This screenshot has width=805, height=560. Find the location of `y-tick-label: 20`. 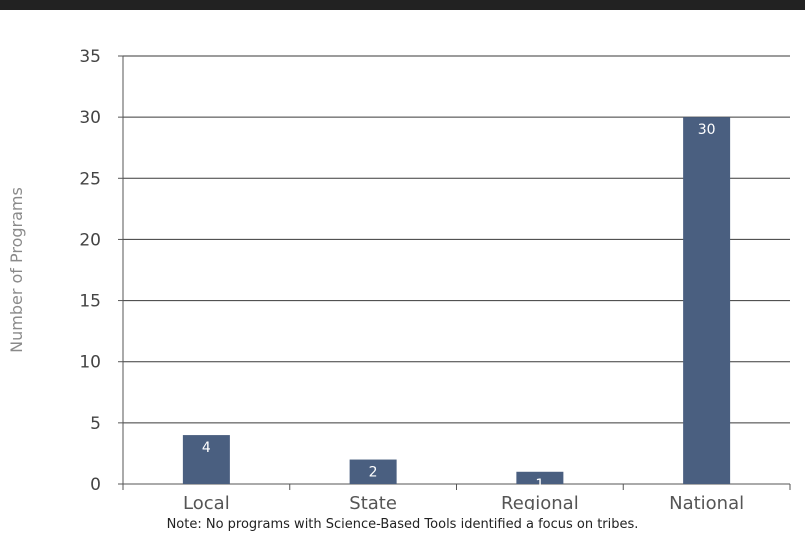

y-tick-label: 20 is located at coordinates (90, 240).